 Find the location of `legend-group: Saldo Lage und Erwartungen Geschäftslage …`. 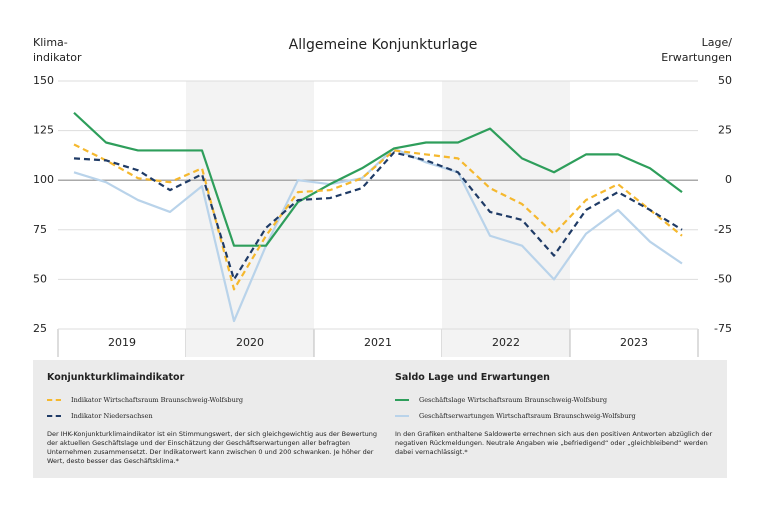

legend-group: Saldo Lage und Erwartungen Geschäftslage … is located at coordinates (560, 414).